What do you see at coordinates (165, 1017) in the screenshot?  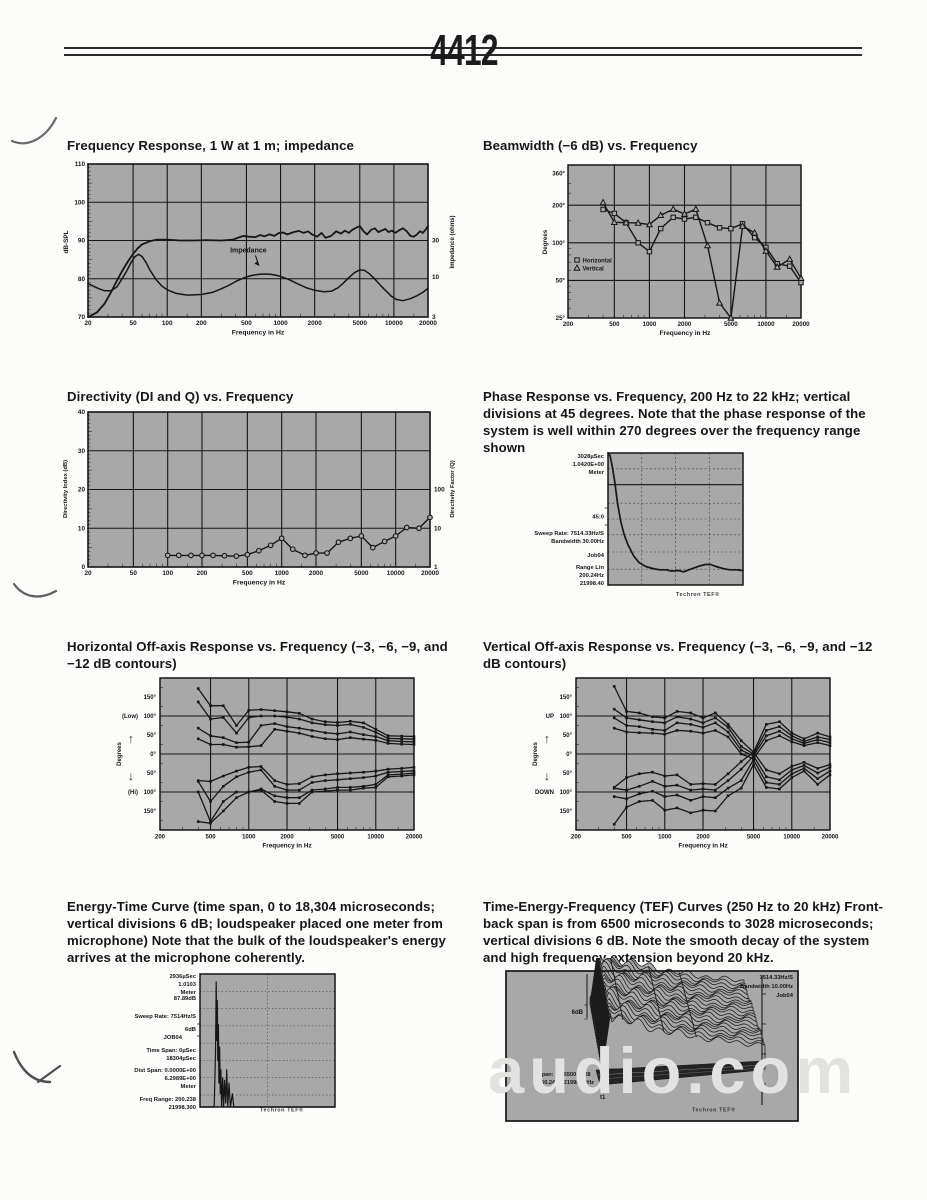 I see `svg-text: Sweep Rate: 7514Hz/S` at bounding box center [165, 1017].